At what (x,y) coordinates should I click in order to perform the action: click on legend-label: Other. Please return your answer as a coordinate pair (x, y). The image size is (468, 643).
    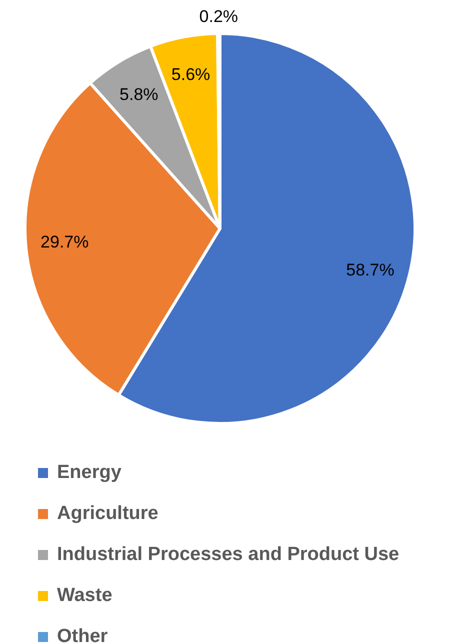
    Looking at the image, I should click on (82, 634).